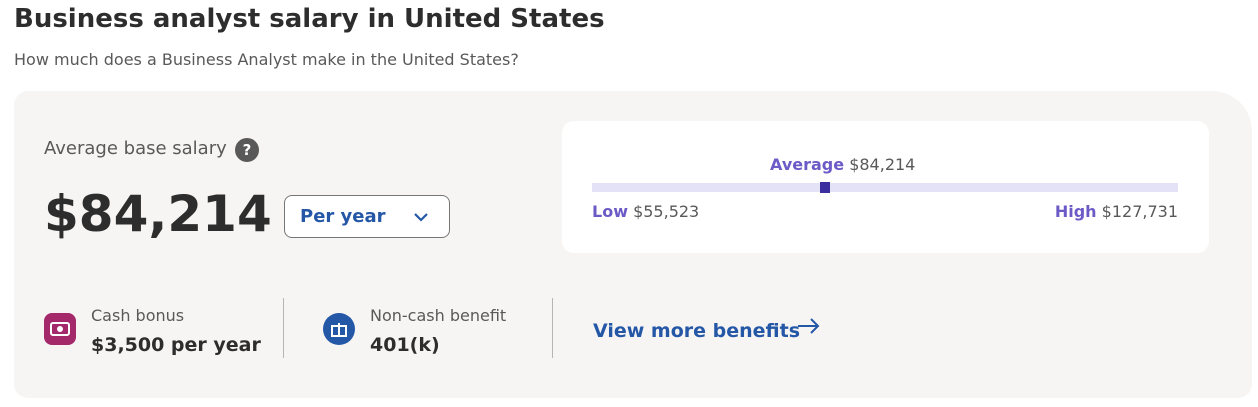  I want to click on low-row: Low $55,523, so click(645, 211).